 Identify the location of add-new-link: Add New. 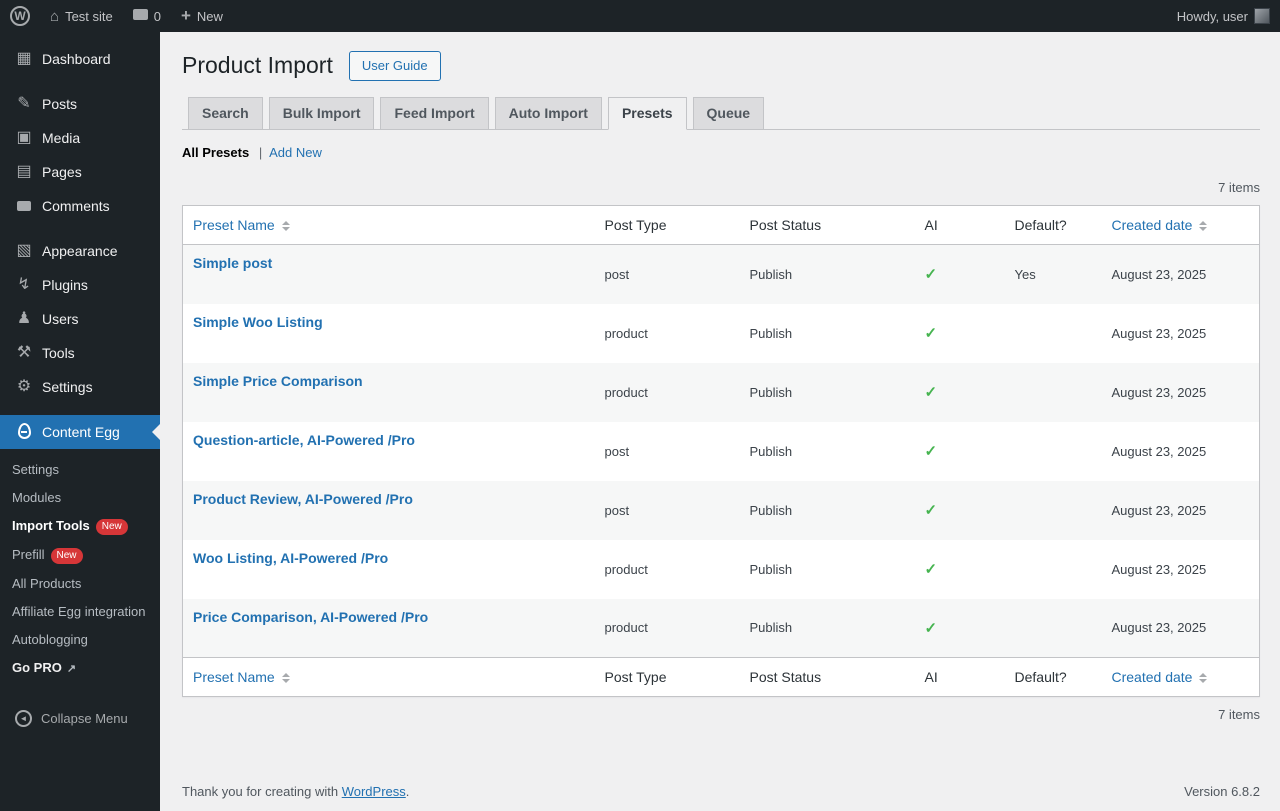
(295, 152).